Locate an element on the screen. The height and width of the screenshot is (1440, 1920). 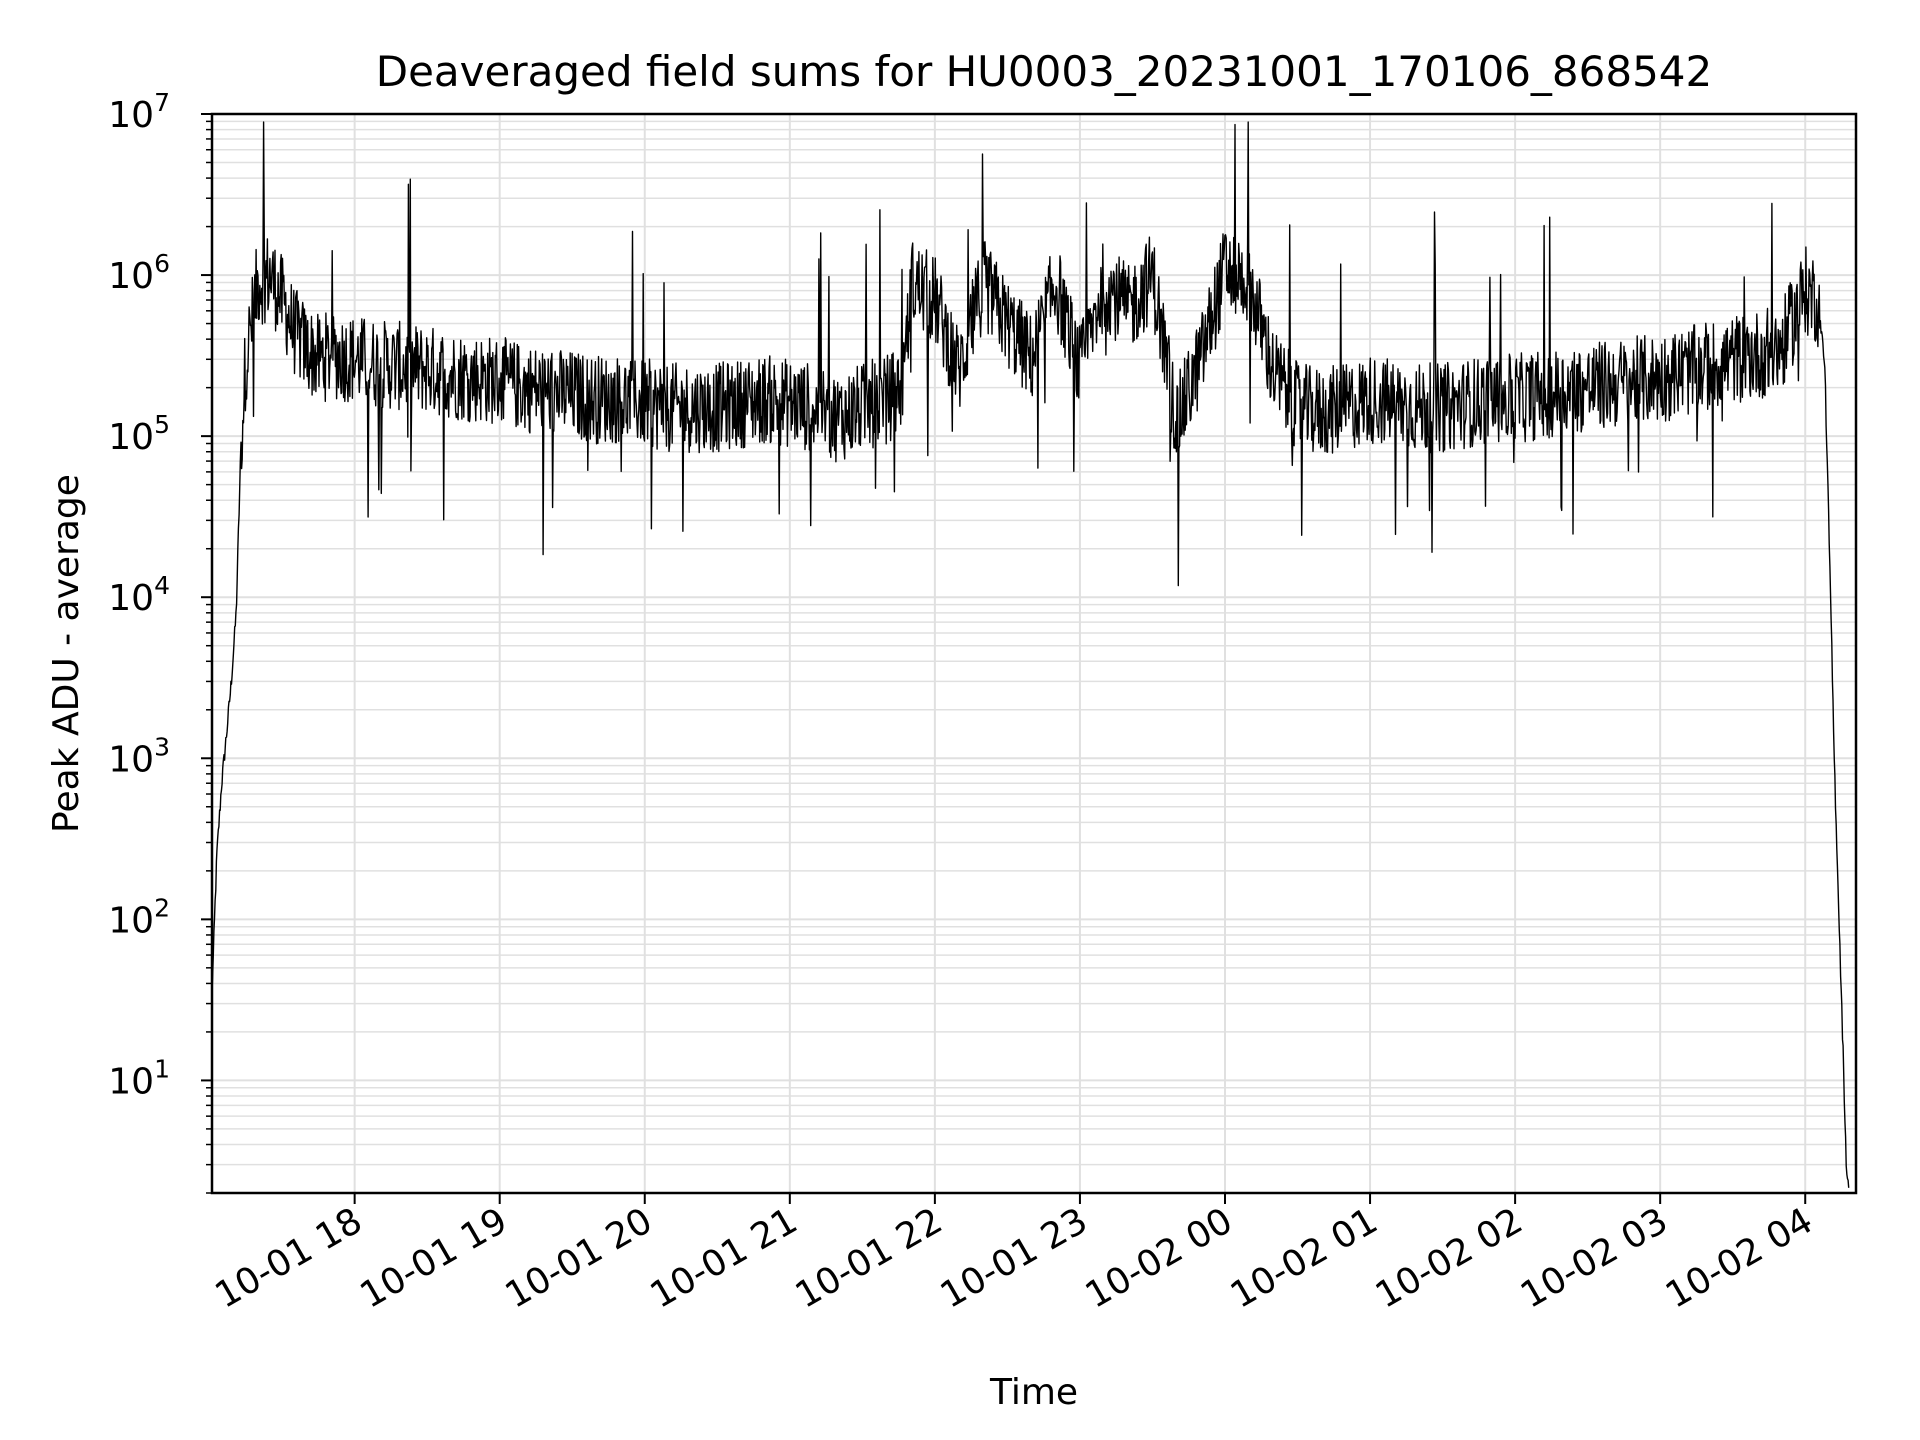
y-tick-label: 10⁷ is located at coordinates (139, 112).